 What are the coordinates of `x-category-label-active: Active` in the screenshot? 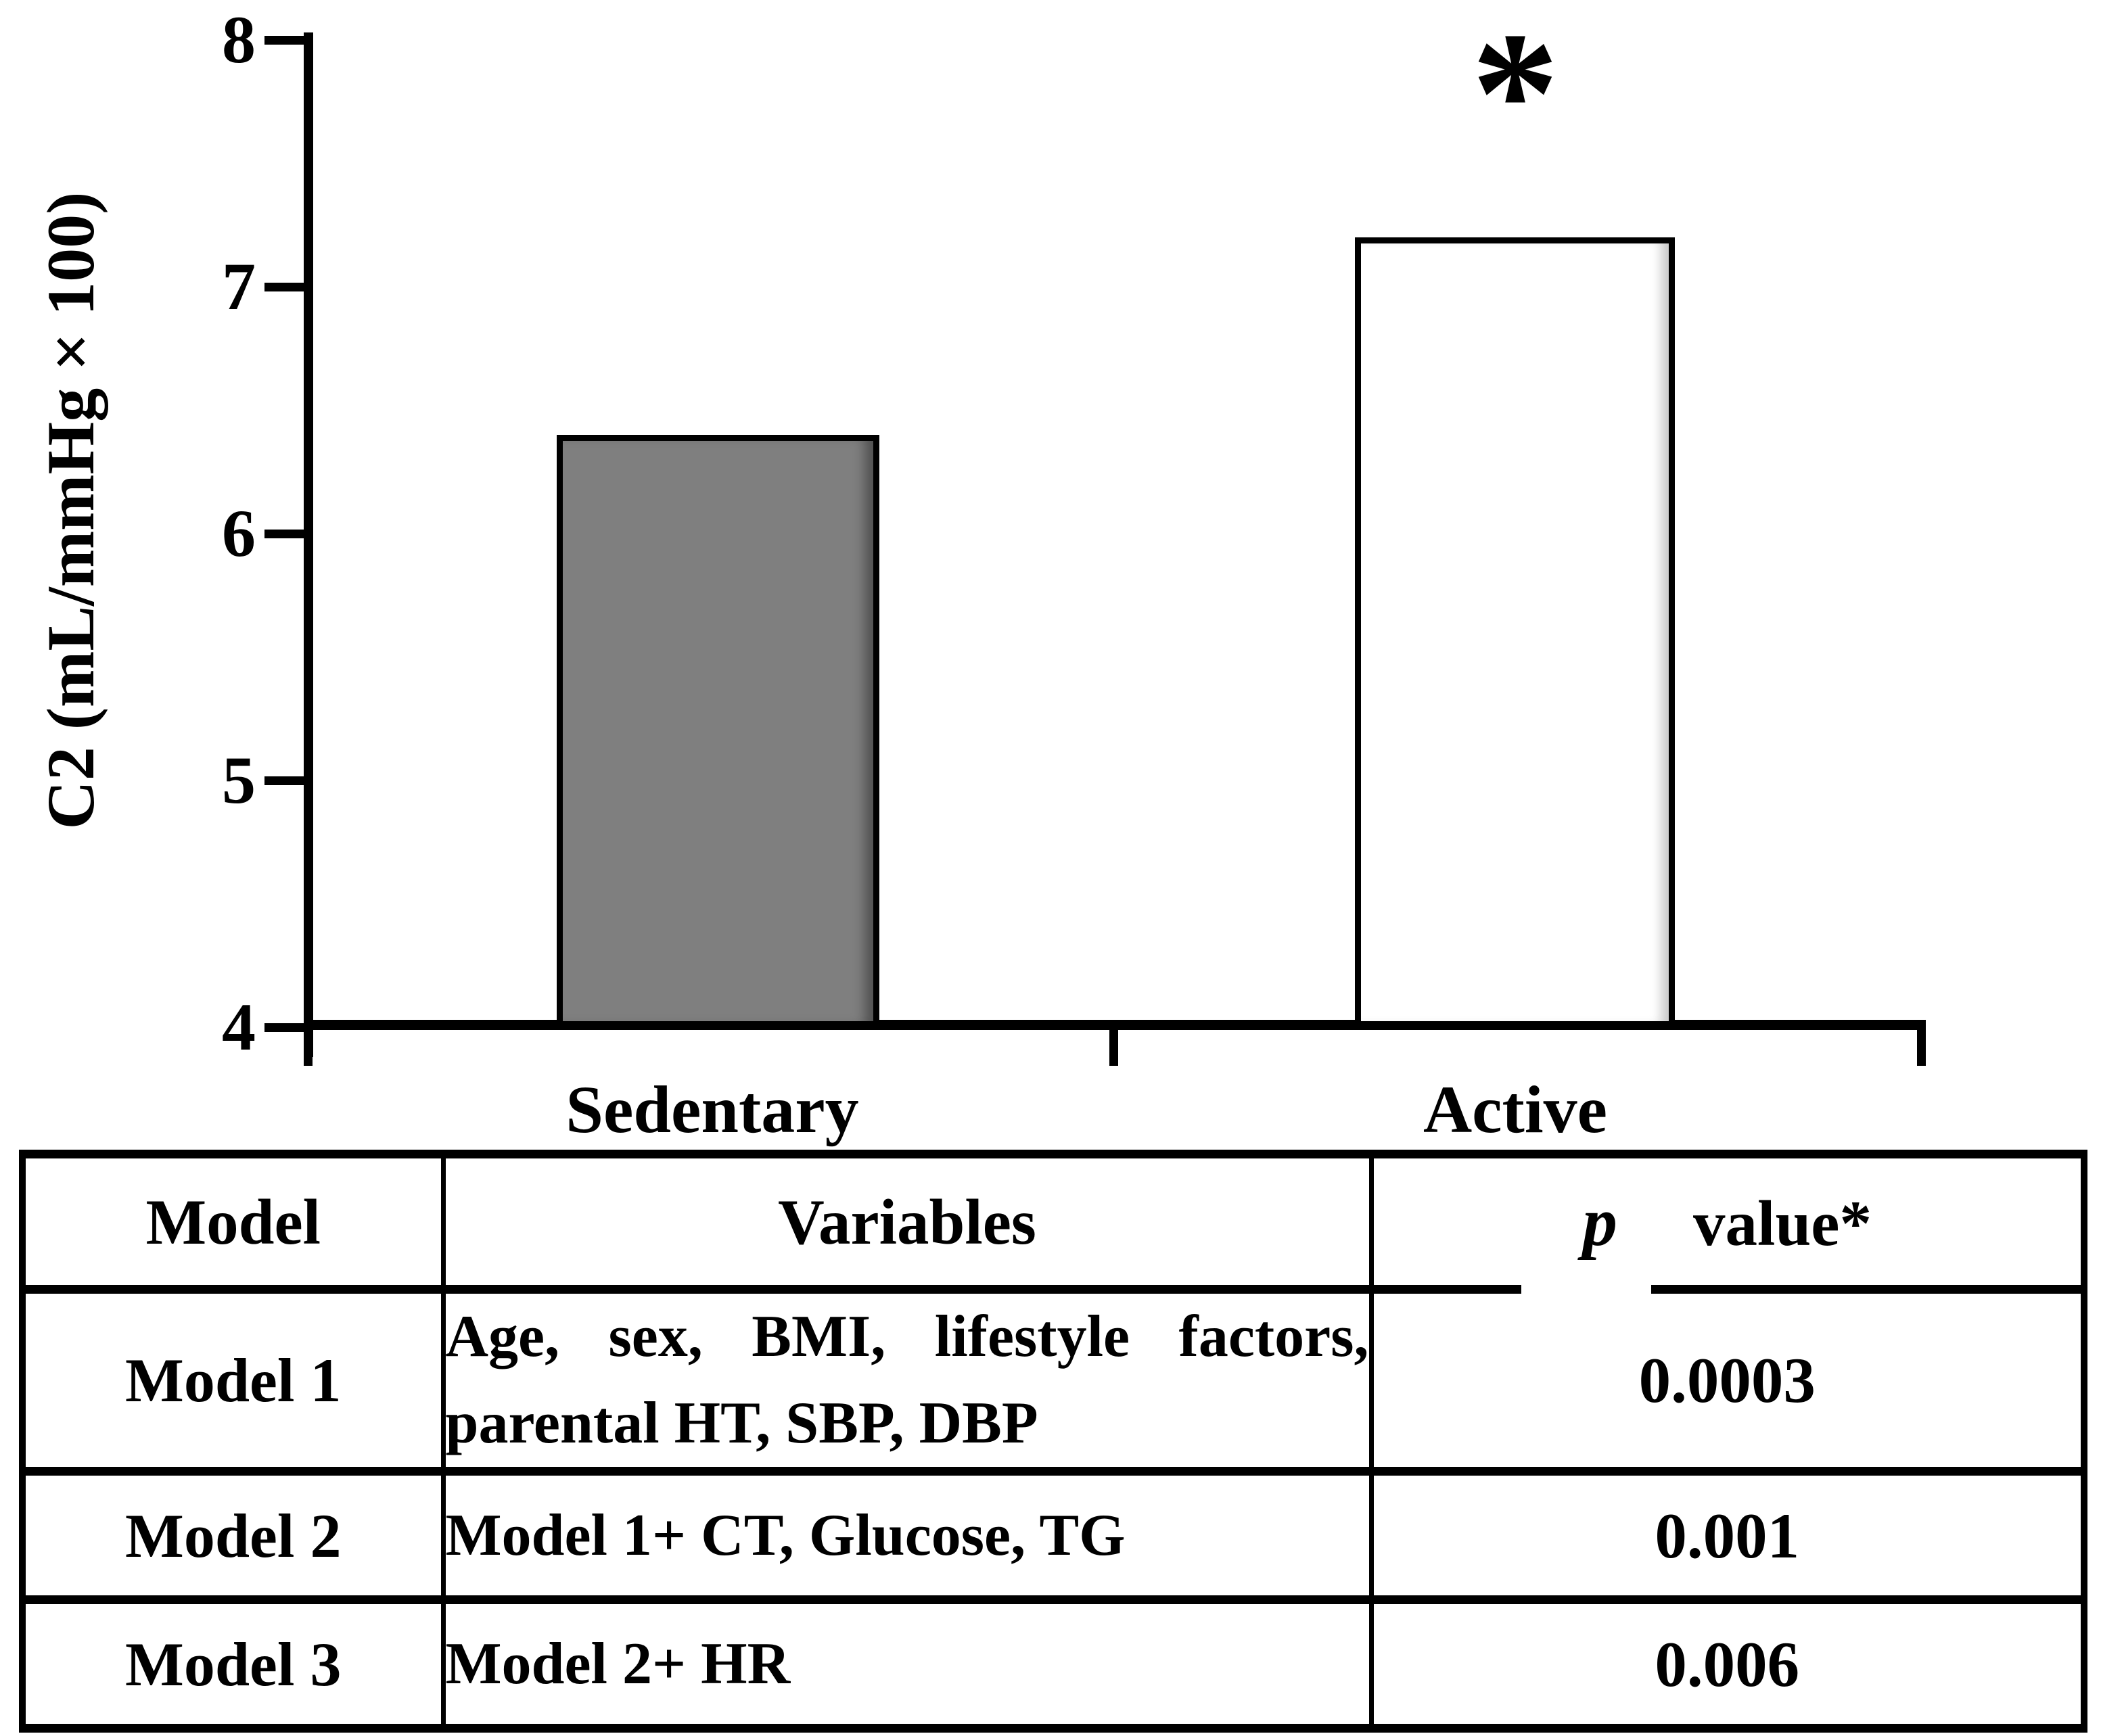 It's located at (1515, 1109).